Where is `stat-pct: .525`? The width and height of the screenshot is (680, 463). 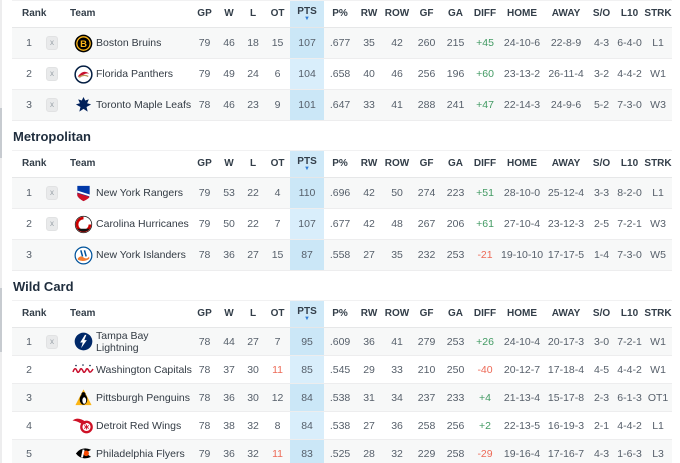 stat-pct: .525 is located at coordinates (340, 453).